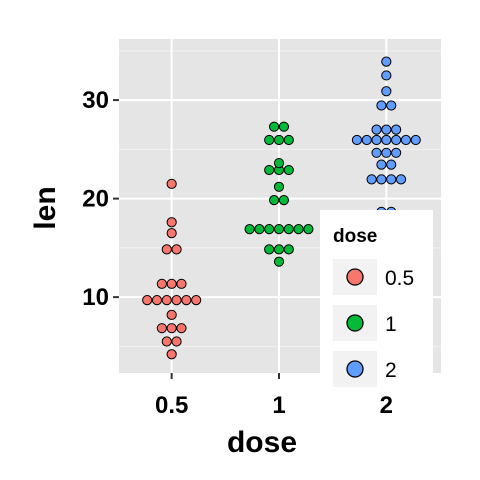  Describe the element at coordinates (45, 207) in the screenshot. I see `y-axis-title: len` at that location.